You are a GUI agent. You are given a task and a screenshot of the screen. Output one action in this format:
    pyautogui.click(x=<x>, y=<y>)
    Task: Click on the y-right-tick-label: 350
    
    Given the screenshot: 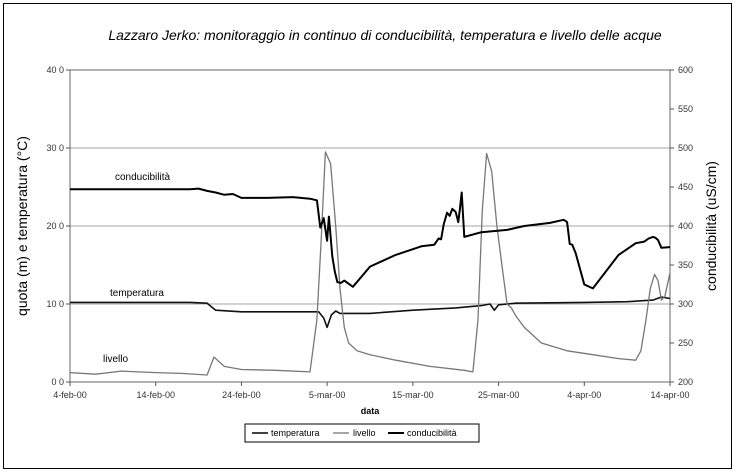 What is the action you would take?
    pyautogui.click(x=685, y=265)
    